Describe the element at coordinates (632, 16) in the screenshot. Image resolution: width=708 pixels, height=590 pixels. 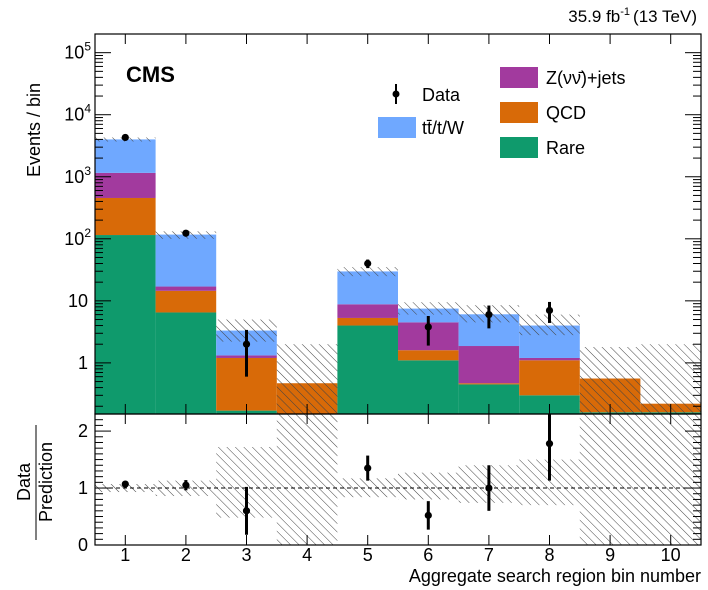
I see `luminosity-label: 35.9 fb-1 (13 TeV)` at that location.